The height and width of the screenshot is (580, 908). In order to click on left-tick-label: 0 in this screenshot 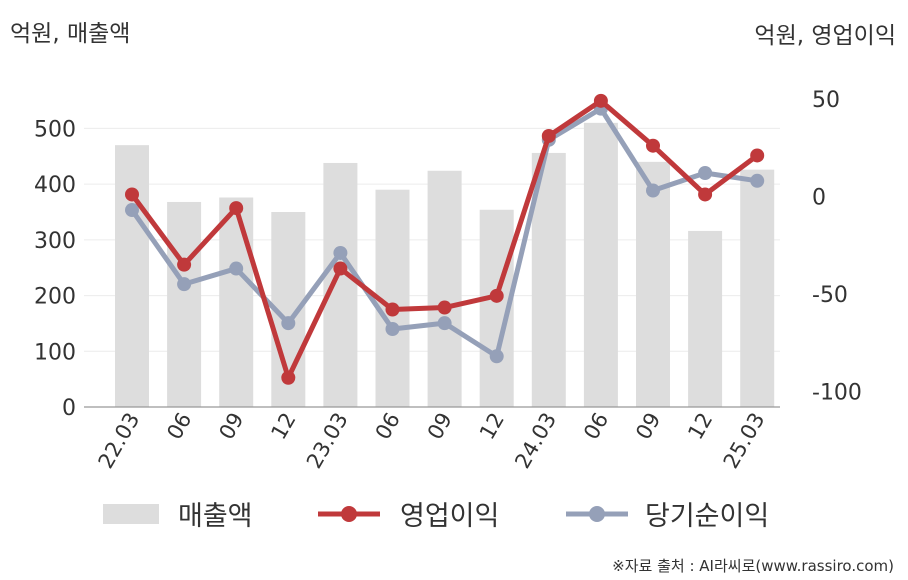, I will do `click(69, 408)`.